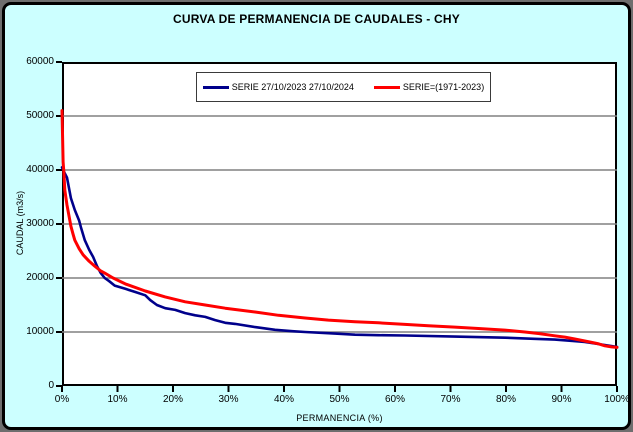 The width and height of the screenshot is (633, 432). I want to click on x-tick-label: 60%, so click(394, 399).